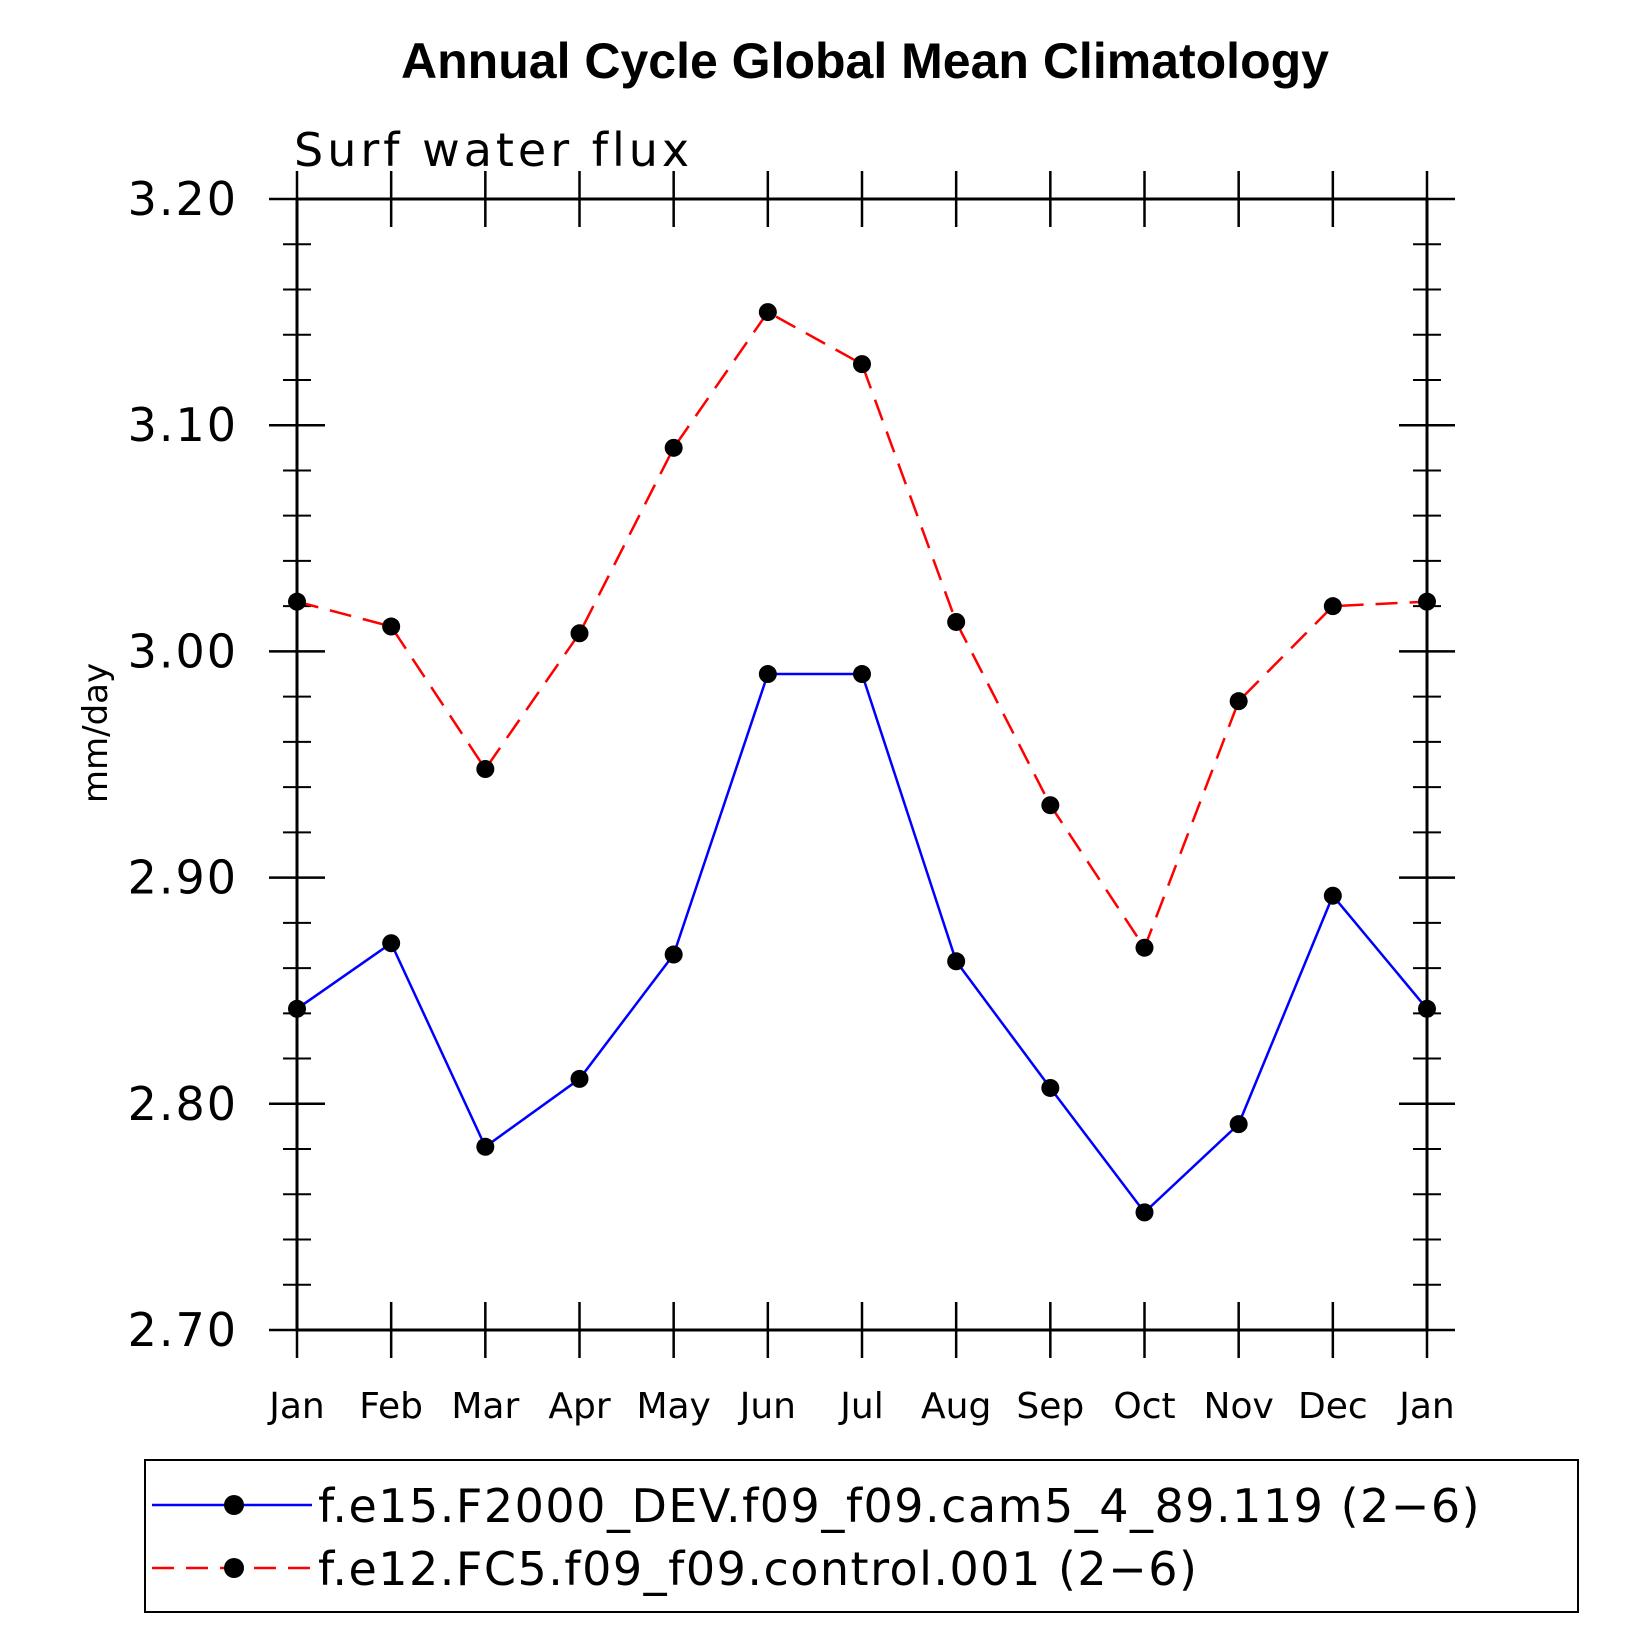 This screenshot has height=1646, width=1641. I want to click on y-tick-label: 2.70, so click(183, 1330).